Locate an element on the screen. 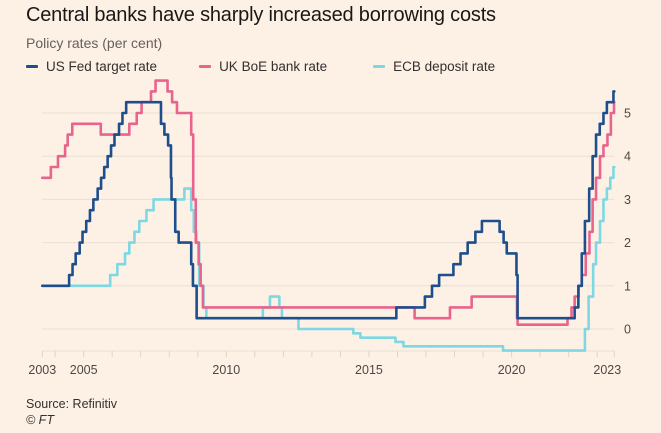  chart-subtitle: Policy rates (per cent) is located at coordinates (94, 43).